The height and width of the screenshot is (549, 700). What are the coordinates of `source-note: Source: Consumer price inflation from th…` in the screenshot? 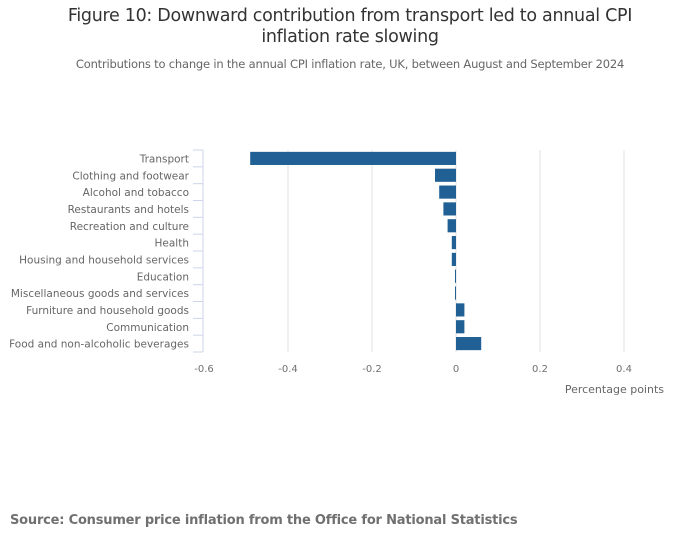 It's located at (264, 520).